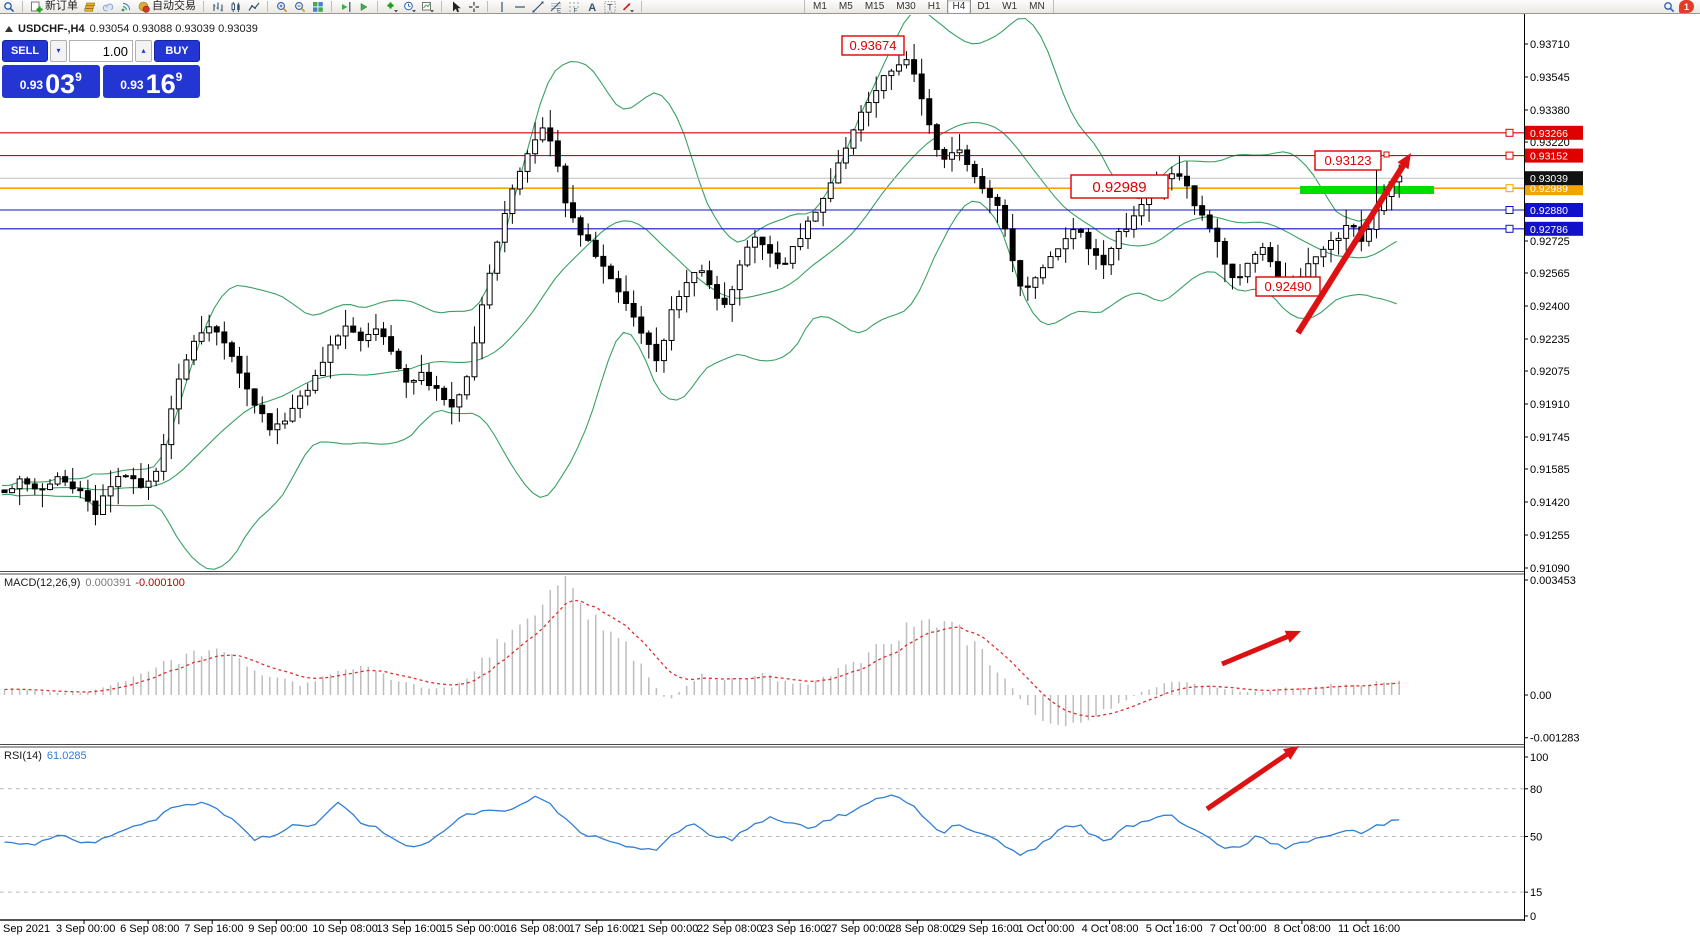 Image resolution: width=1700 pixels, height=942 pixels. Describe the element at coordinates (1553, 581) in the screenshot. I see `macd-tick-label: 0.003453` at that location.